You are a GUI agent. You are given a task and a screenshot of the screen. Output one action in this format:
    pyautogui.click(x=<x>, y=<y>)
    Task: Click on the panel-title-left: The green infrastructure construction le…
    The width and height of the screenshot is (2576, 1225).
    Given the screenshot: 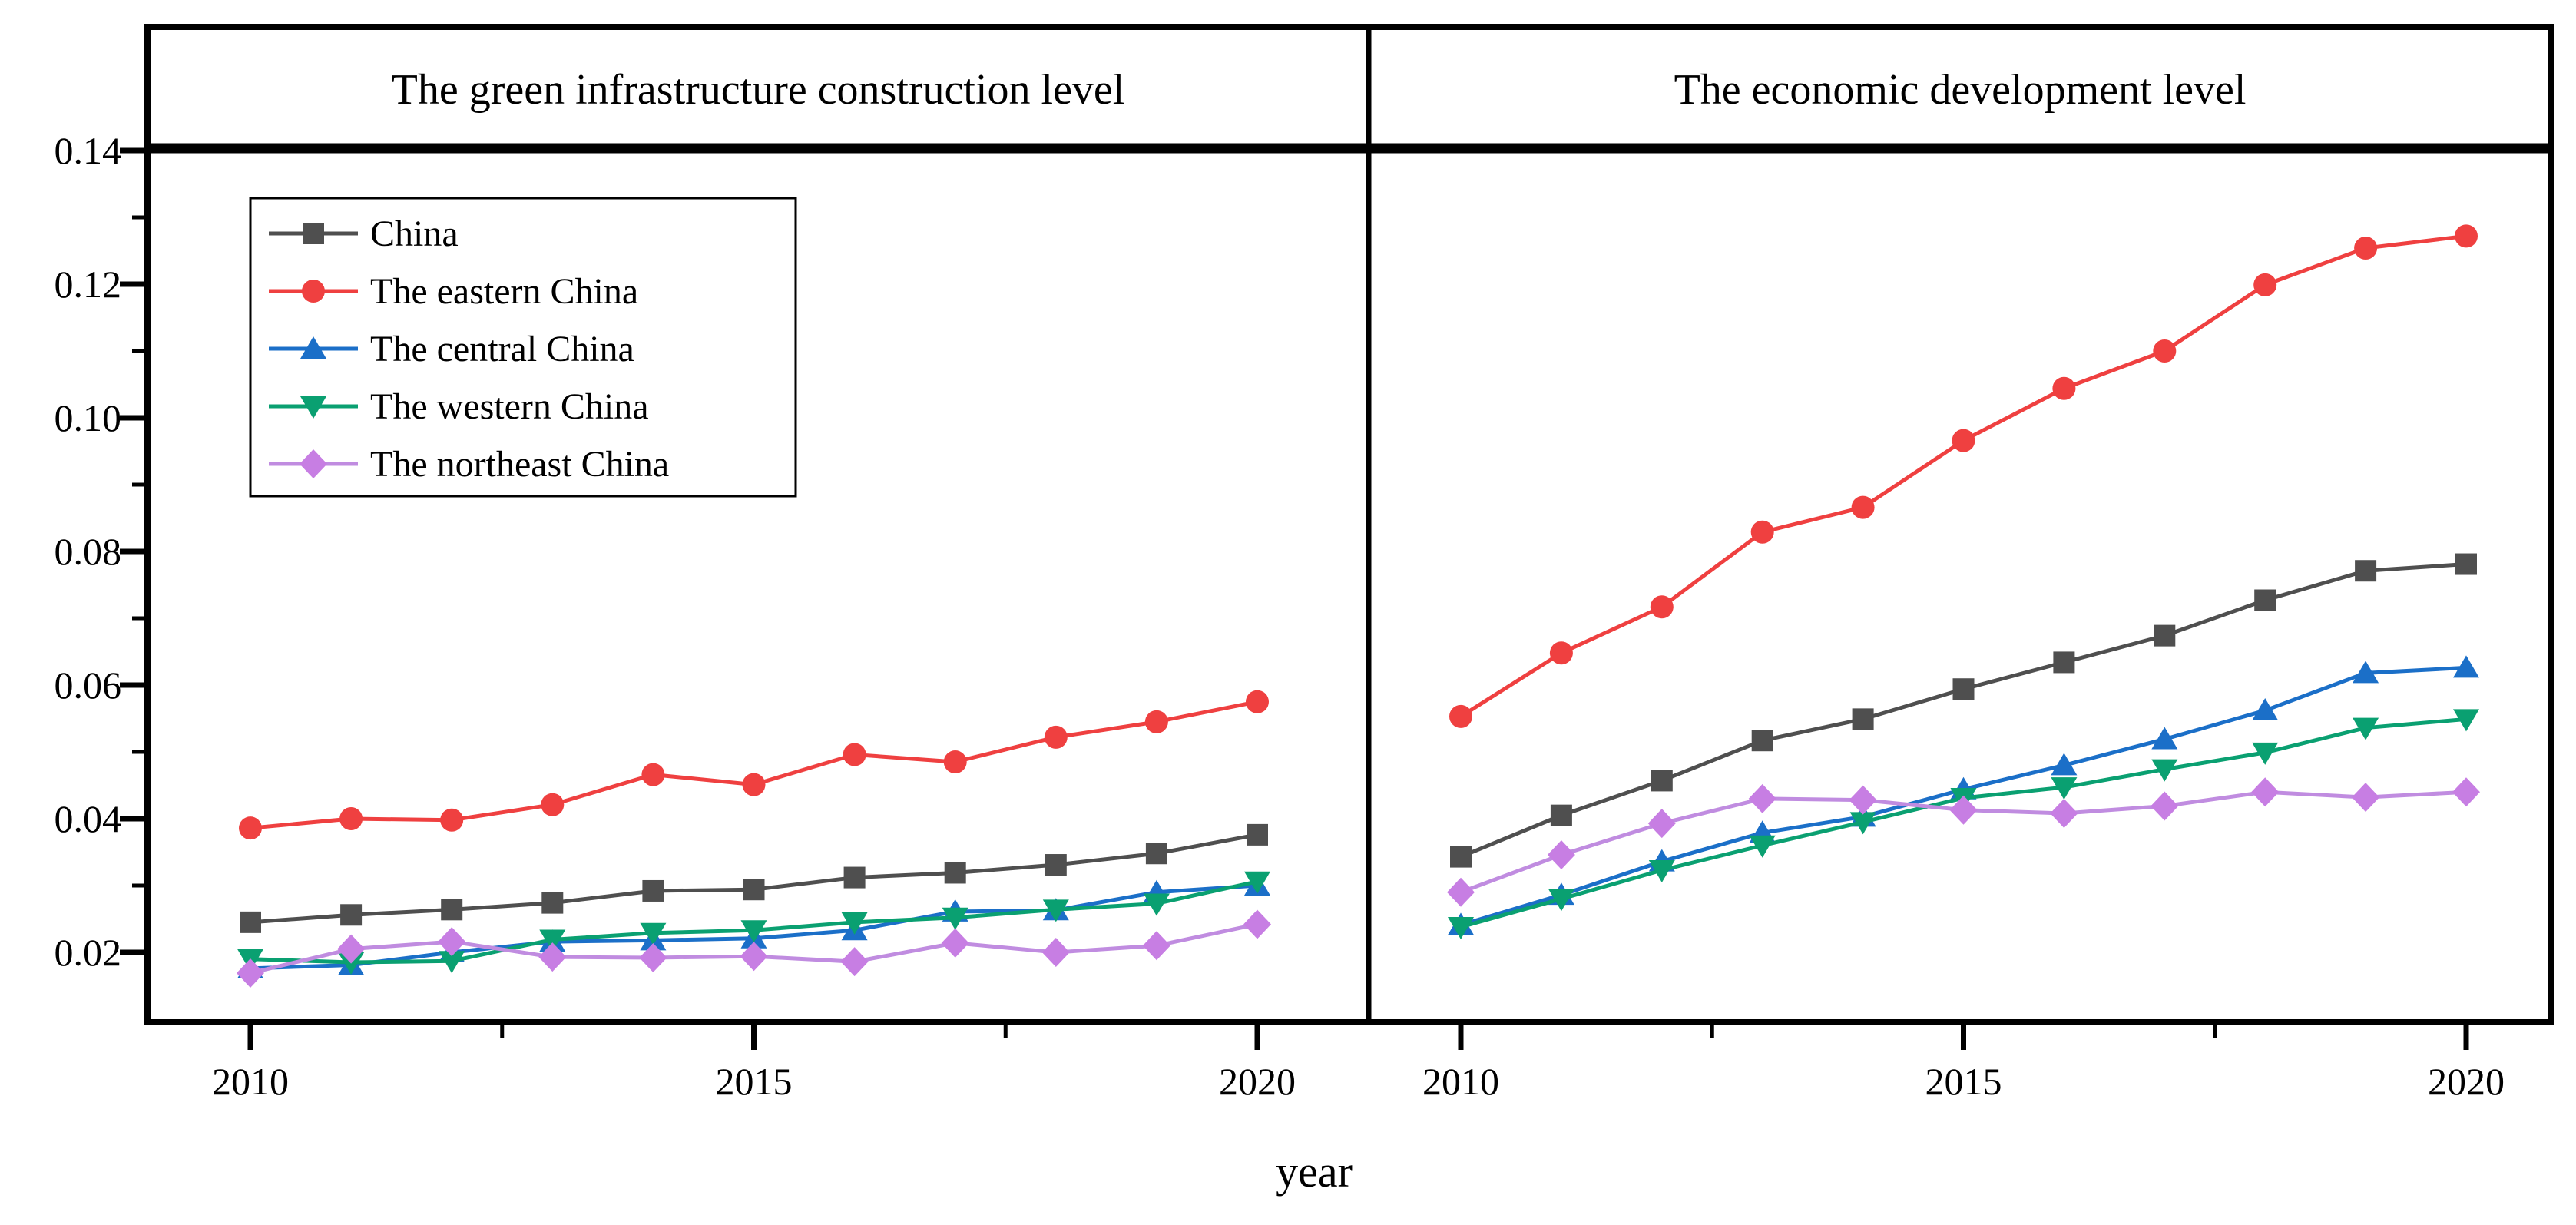 What is the action you would take?
    pyautogui.click(x=758, y=90)
    